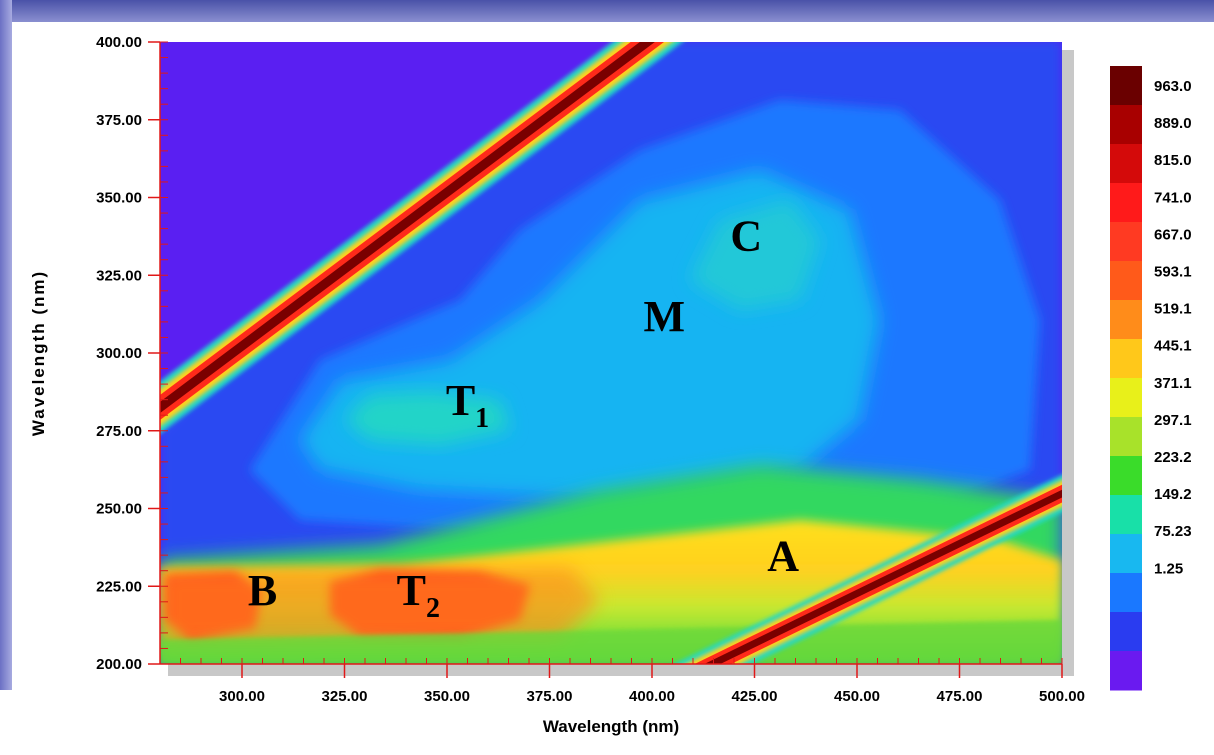  What do you see at coordinates (119, 664) in the screenshot?
I see `y-tick-label: 200.00` at bounding box center [119, 664].